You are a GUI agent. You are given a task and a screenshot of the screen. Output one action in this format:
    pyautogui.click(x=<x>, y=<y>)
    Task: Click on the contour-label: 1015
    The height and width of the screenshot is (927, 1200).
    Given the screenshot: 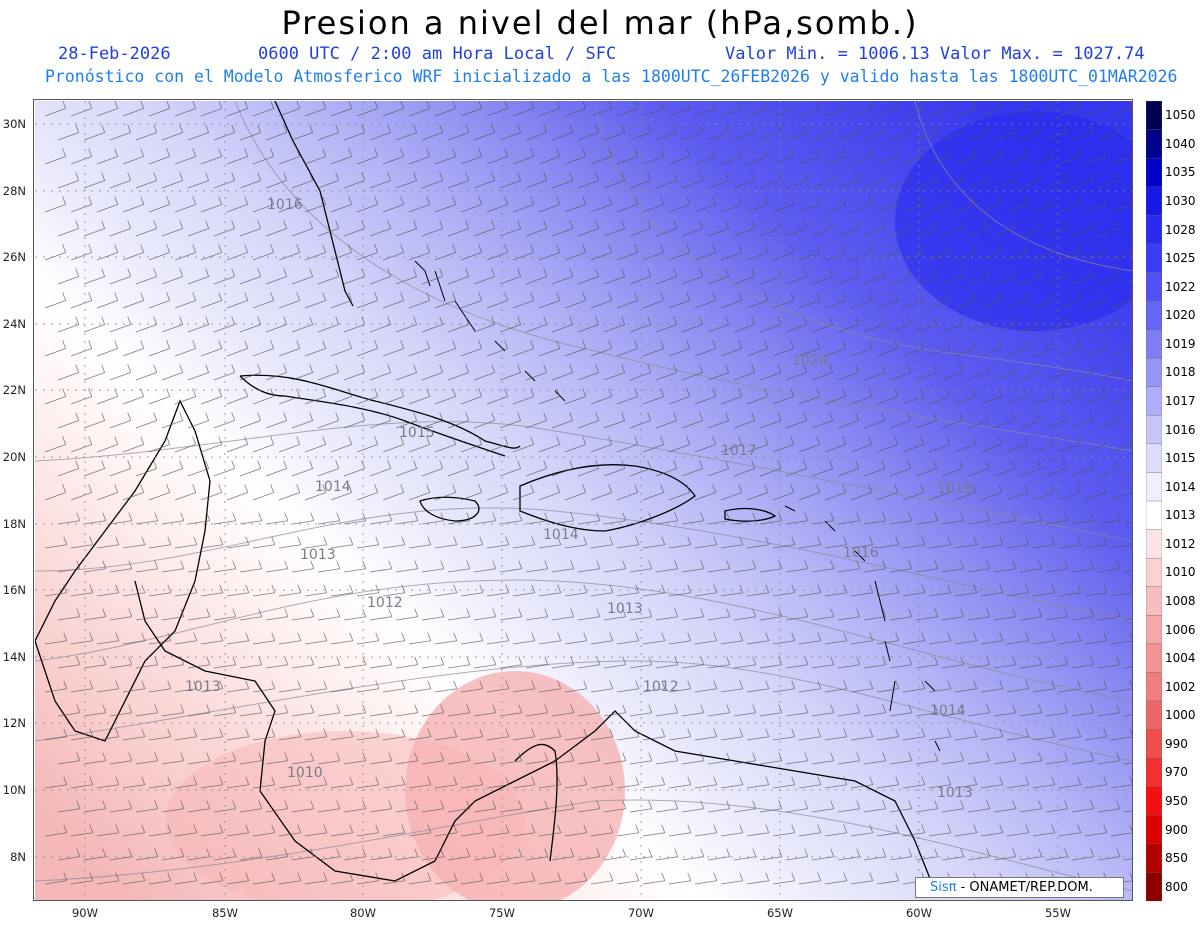 What is the action you would take?
    pyautogui.click(x=417, y=433)
    